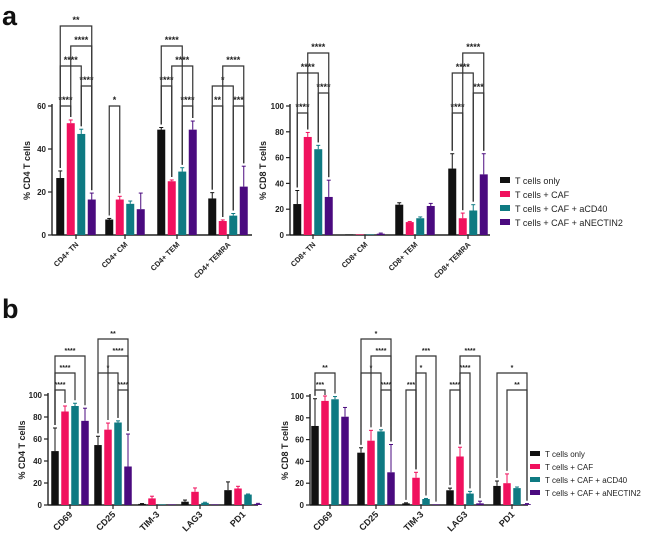  What do you see at coordinates (371, 472) in the screenshot?
I see `bar-cd25-t-cells-caf` at bounding box center [371, 472].